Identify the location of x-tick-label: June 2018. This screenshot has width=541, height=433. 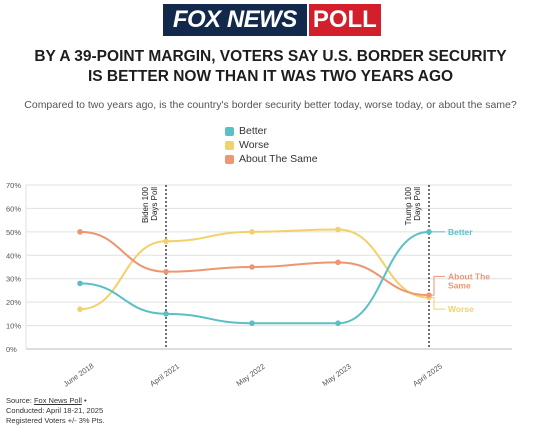
(79, 374).